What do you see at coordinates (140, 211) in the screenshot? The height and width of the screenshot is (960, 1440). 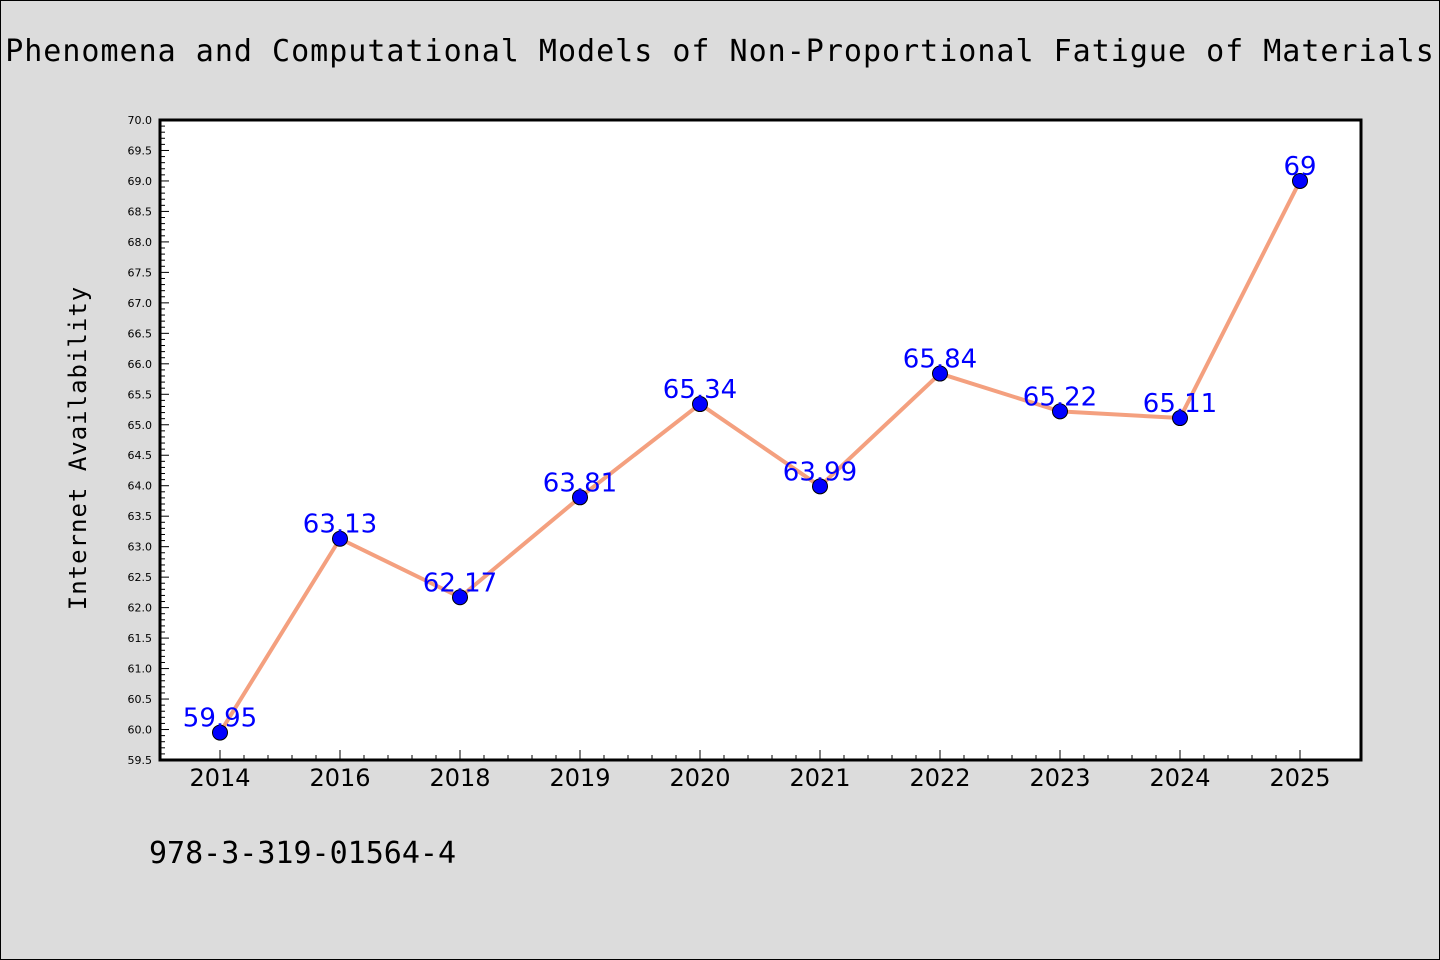 I see `y-tick-label: 68.5` at bounding box center [140, 211].